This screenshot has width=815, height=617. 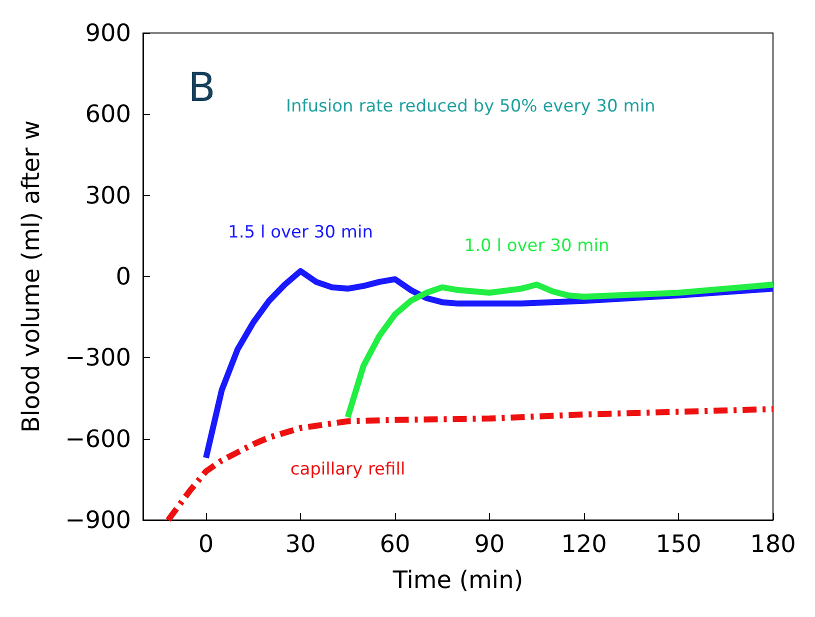 I want to click on x-axis-title: Time (min), so click(x=458, y=580).